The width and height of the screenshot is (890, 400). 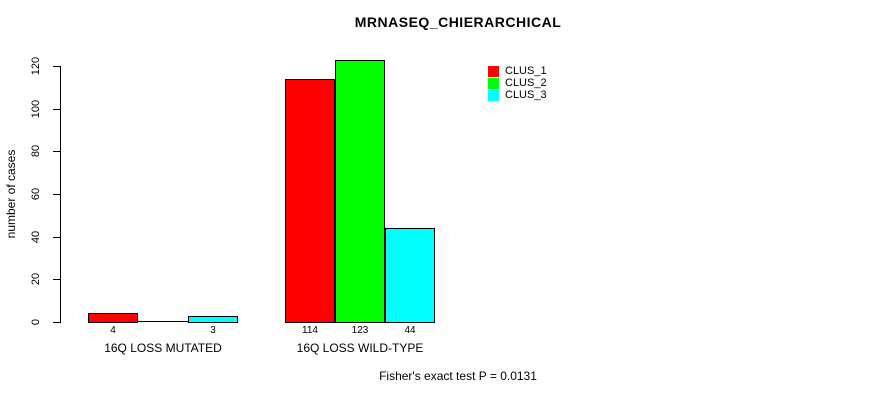 What do you see at coordinates (36, 279) in the screenshot?
I see `y-tick-label: 20` at bounding box center [36, 279].